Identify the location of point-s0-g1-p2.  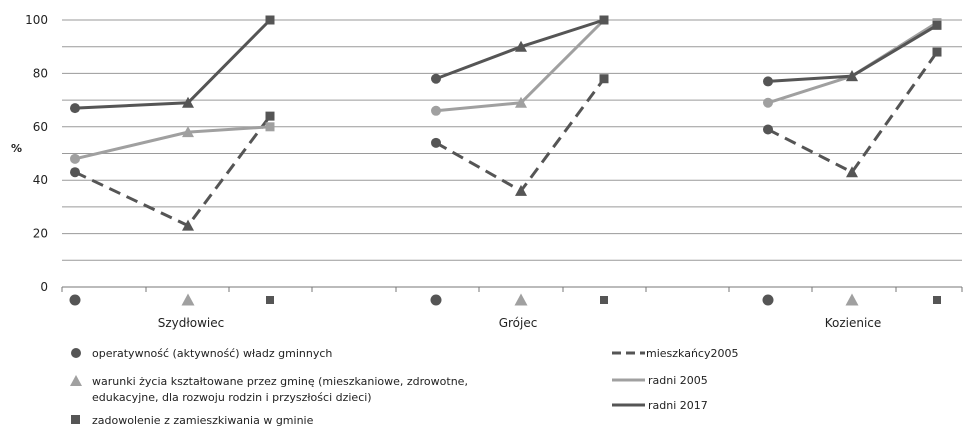
(604, 79).